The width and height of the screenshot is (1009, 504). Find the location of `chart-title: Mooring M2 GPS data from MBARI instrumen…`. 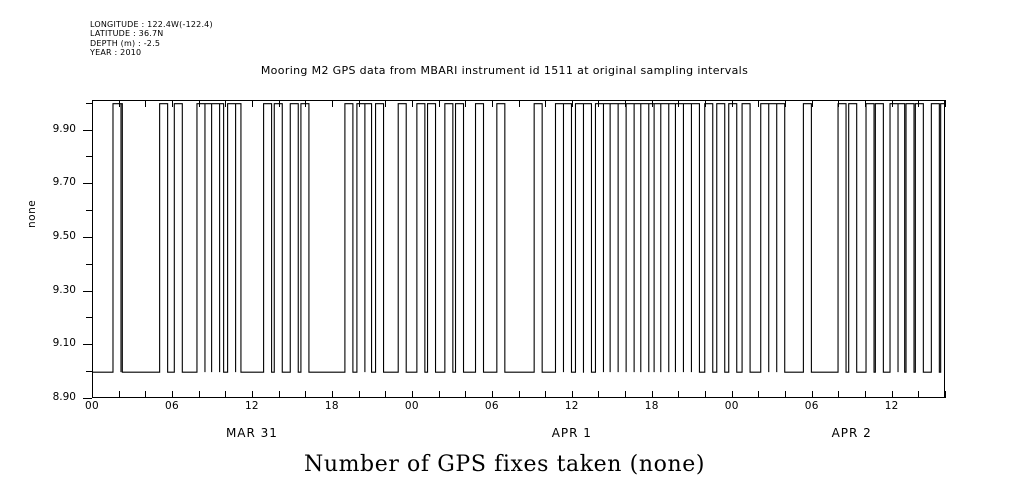

chart-title: Mooring M2 GPS data from MBARI instrumen… is located at coordinates (504, 70).